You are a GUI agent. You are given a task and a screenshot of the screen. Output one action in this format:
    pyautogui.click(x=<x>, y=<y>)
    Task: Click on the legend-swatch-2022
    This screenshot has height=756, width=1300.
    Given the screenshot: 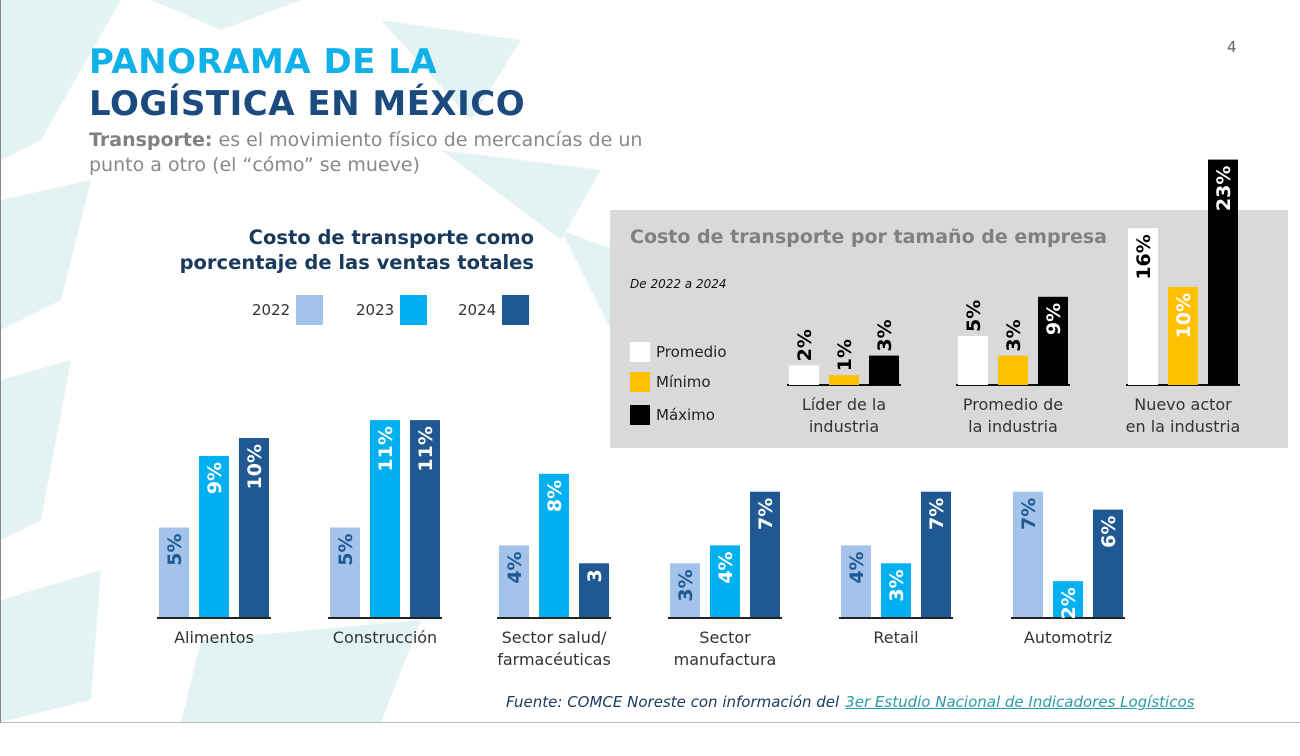 What is the action you would take?
    pyautogui.click(x=310, y=310)
    